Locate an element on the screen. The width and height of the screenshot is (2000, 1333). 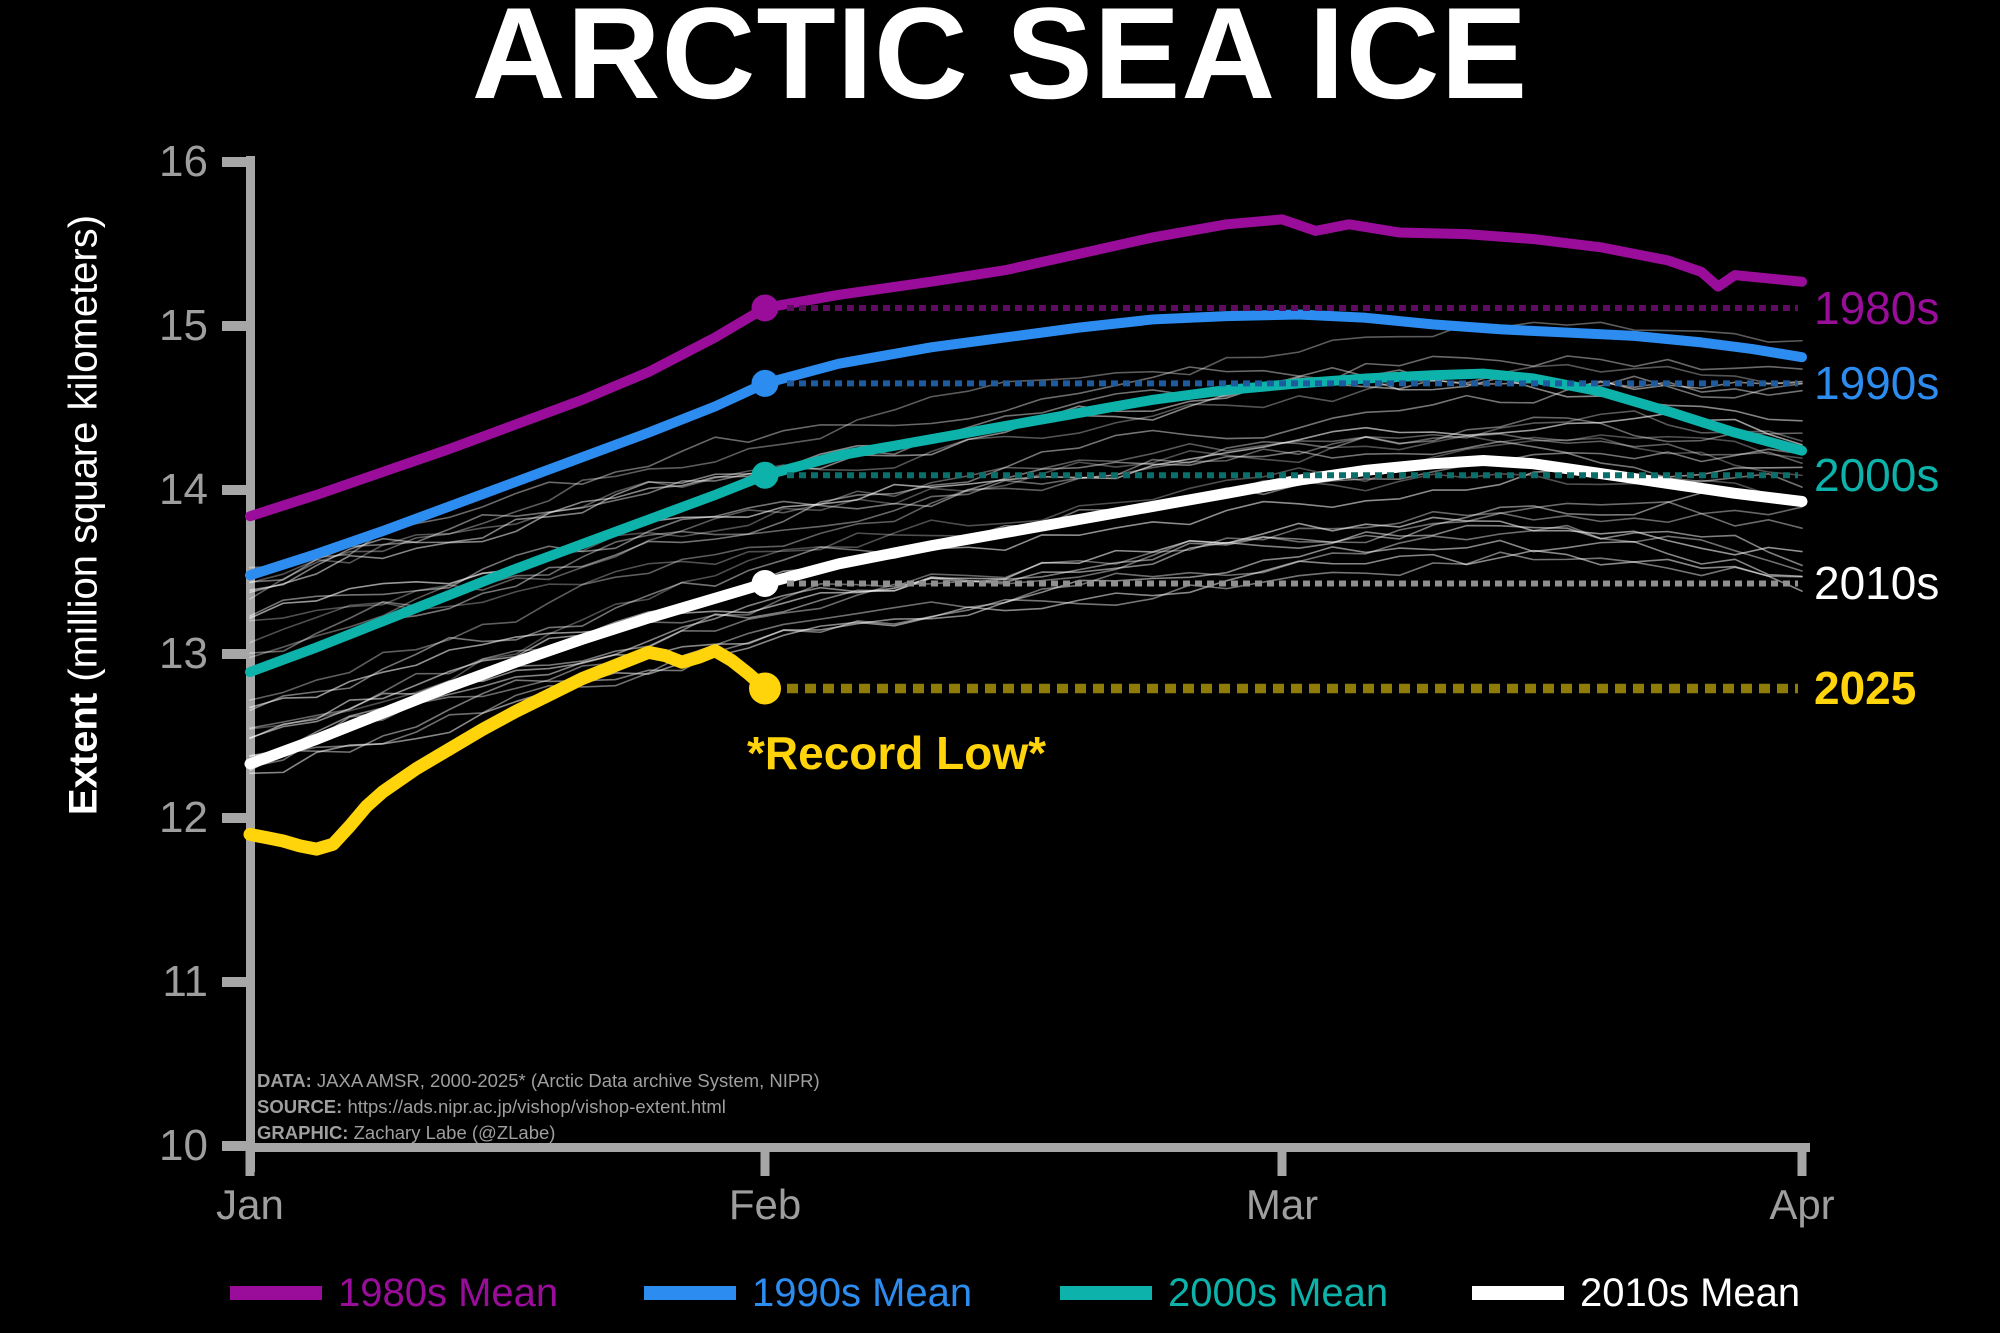
chart-title: ARCTIC SEA ICE is located at coordinates (1000, 63).